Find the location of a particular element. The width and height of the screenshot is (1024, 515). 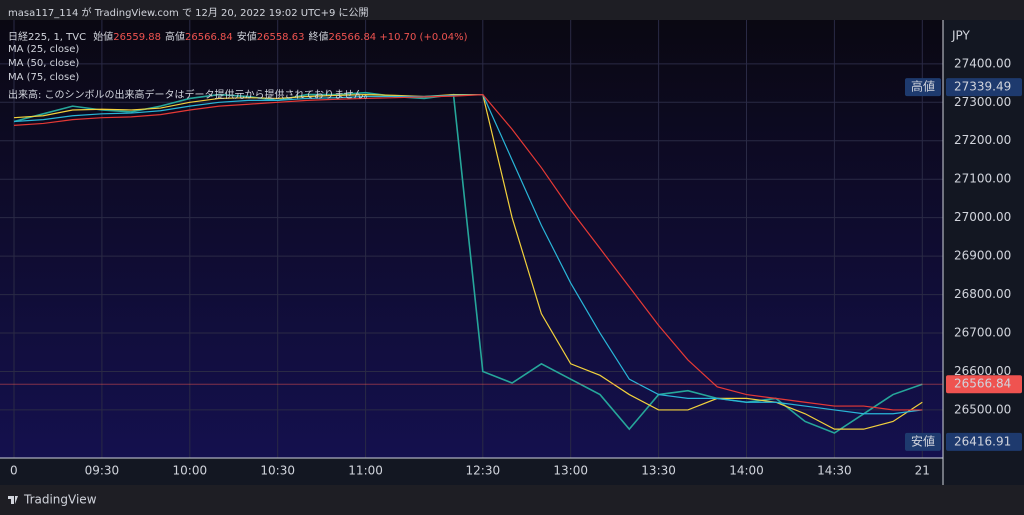

time-axis is located at coordinates (471, 471).